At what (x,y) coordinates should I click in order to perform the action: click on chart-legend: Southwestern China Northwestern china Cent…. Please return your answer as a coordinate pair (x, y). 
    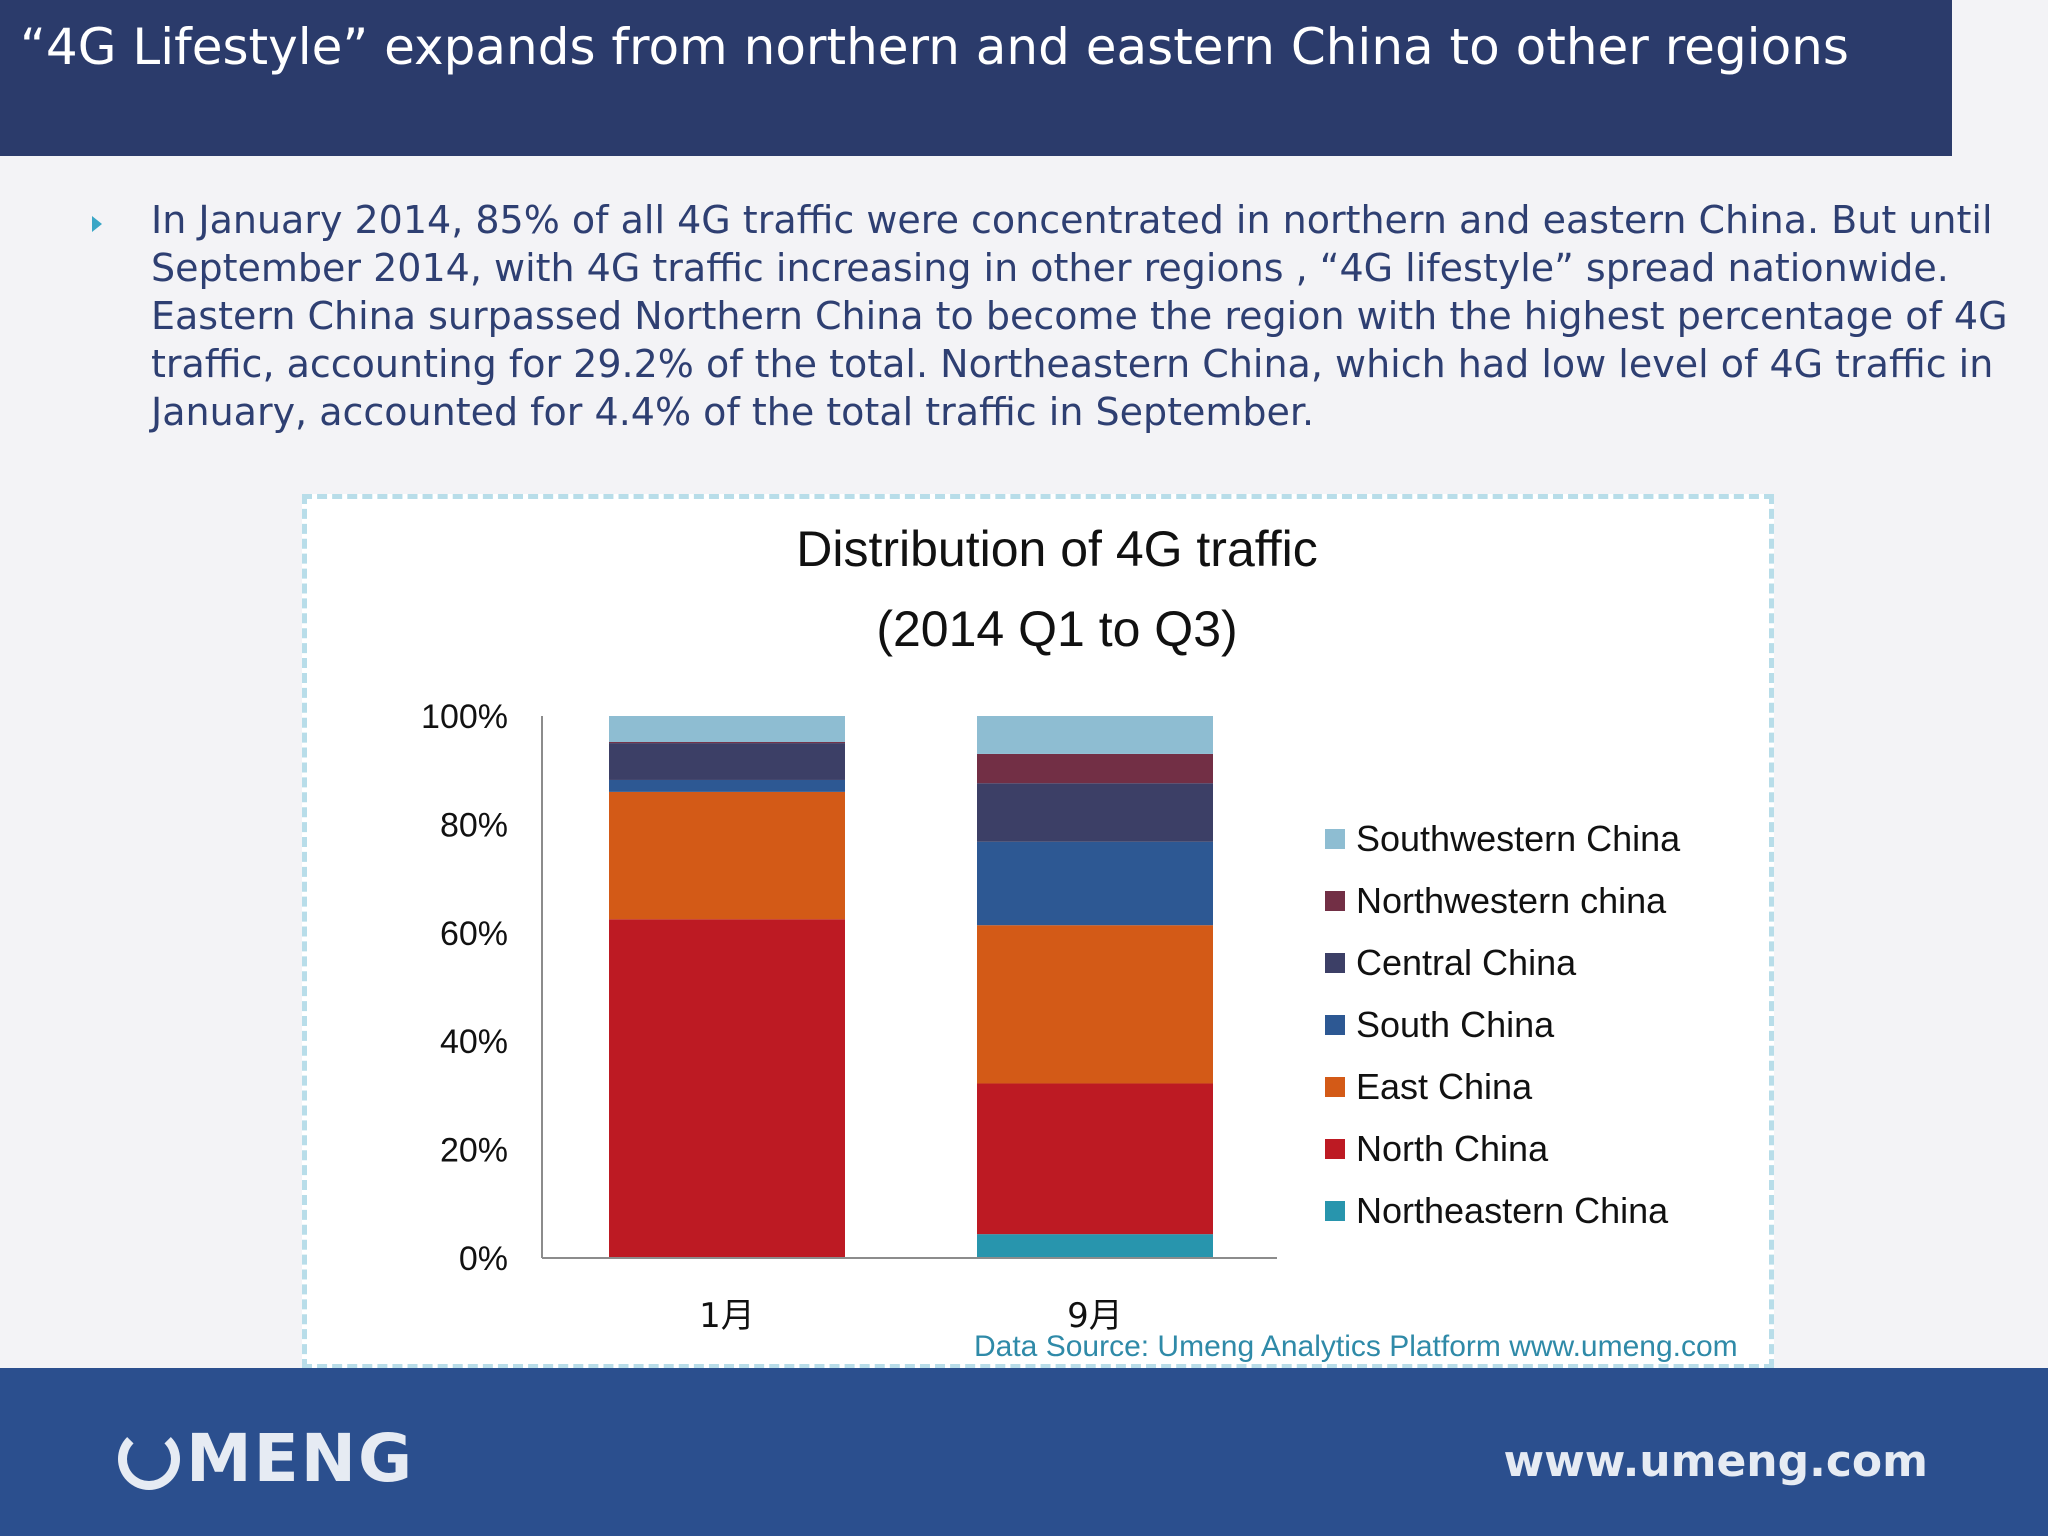
    Looking at the image, I should click on (1502, 1025).